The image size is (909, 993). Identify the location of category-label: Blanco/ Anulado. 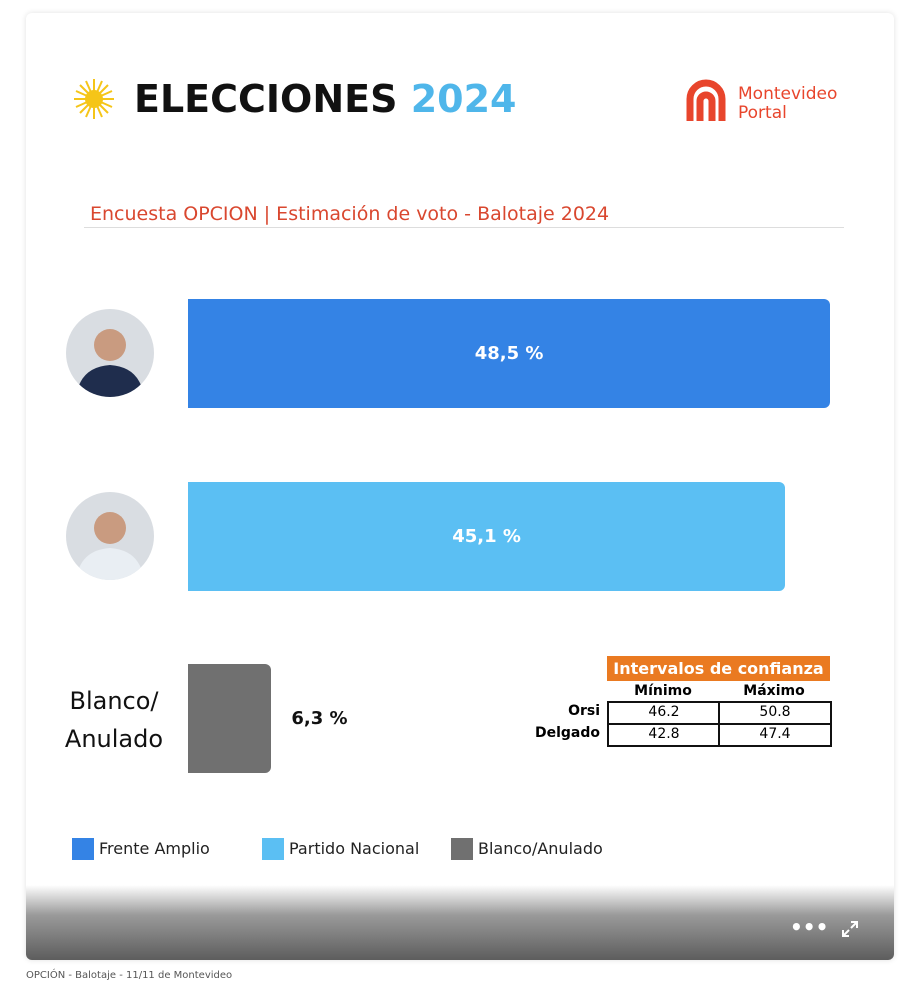
(114, 720).